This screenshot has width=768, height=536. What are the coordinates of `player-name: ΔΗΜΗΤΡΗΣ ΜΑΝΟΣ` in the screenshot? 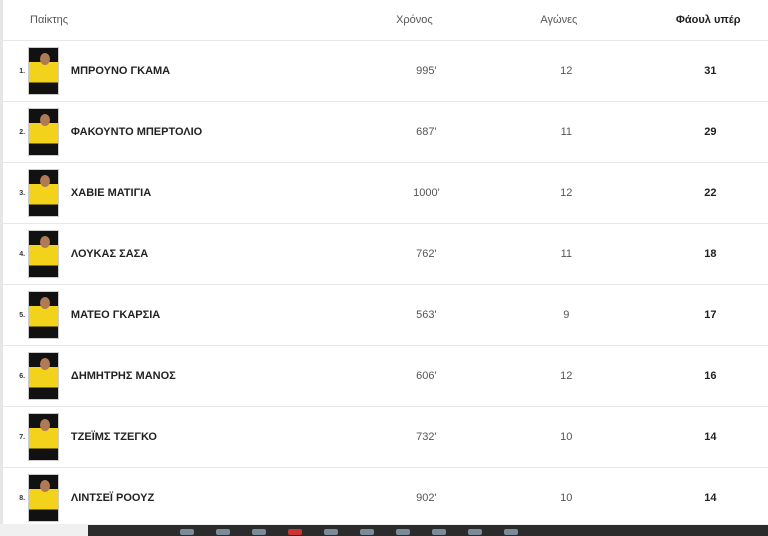 It's located at (123, 376).